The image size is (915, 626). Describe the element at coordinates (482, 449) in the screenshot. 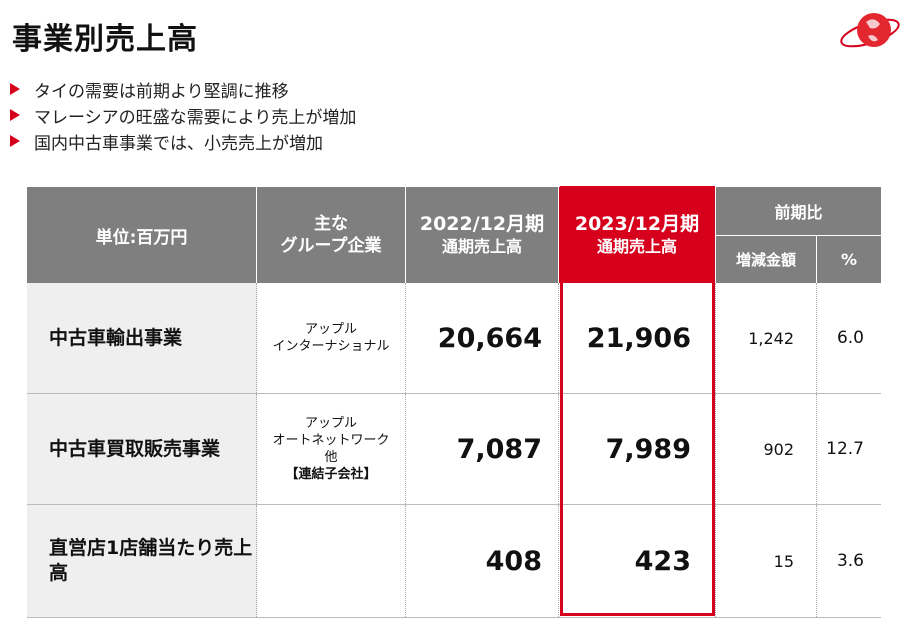

I see `sales-fy2022: 7,087` at that location.